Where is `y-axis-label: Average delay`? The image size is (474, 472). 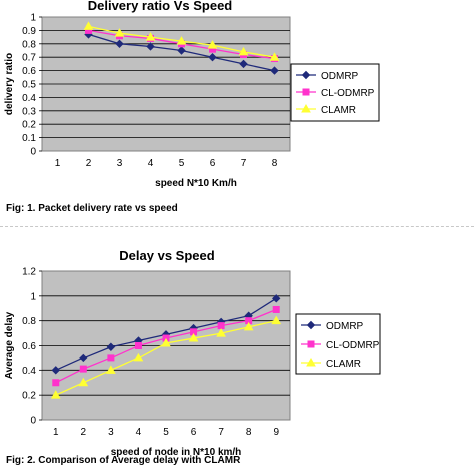 y-axis-label: Average delay is located at coordinates (9, 345).